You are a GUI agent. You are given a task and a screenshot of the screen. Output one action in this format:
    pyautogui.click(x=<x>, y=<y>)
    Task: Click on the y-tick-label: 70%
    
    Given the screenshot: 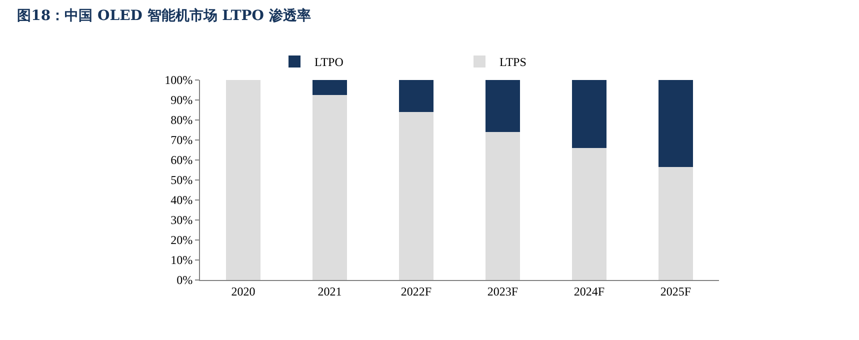 What is the action you would take?
    pyautogui.click(x=181, y=140)
    